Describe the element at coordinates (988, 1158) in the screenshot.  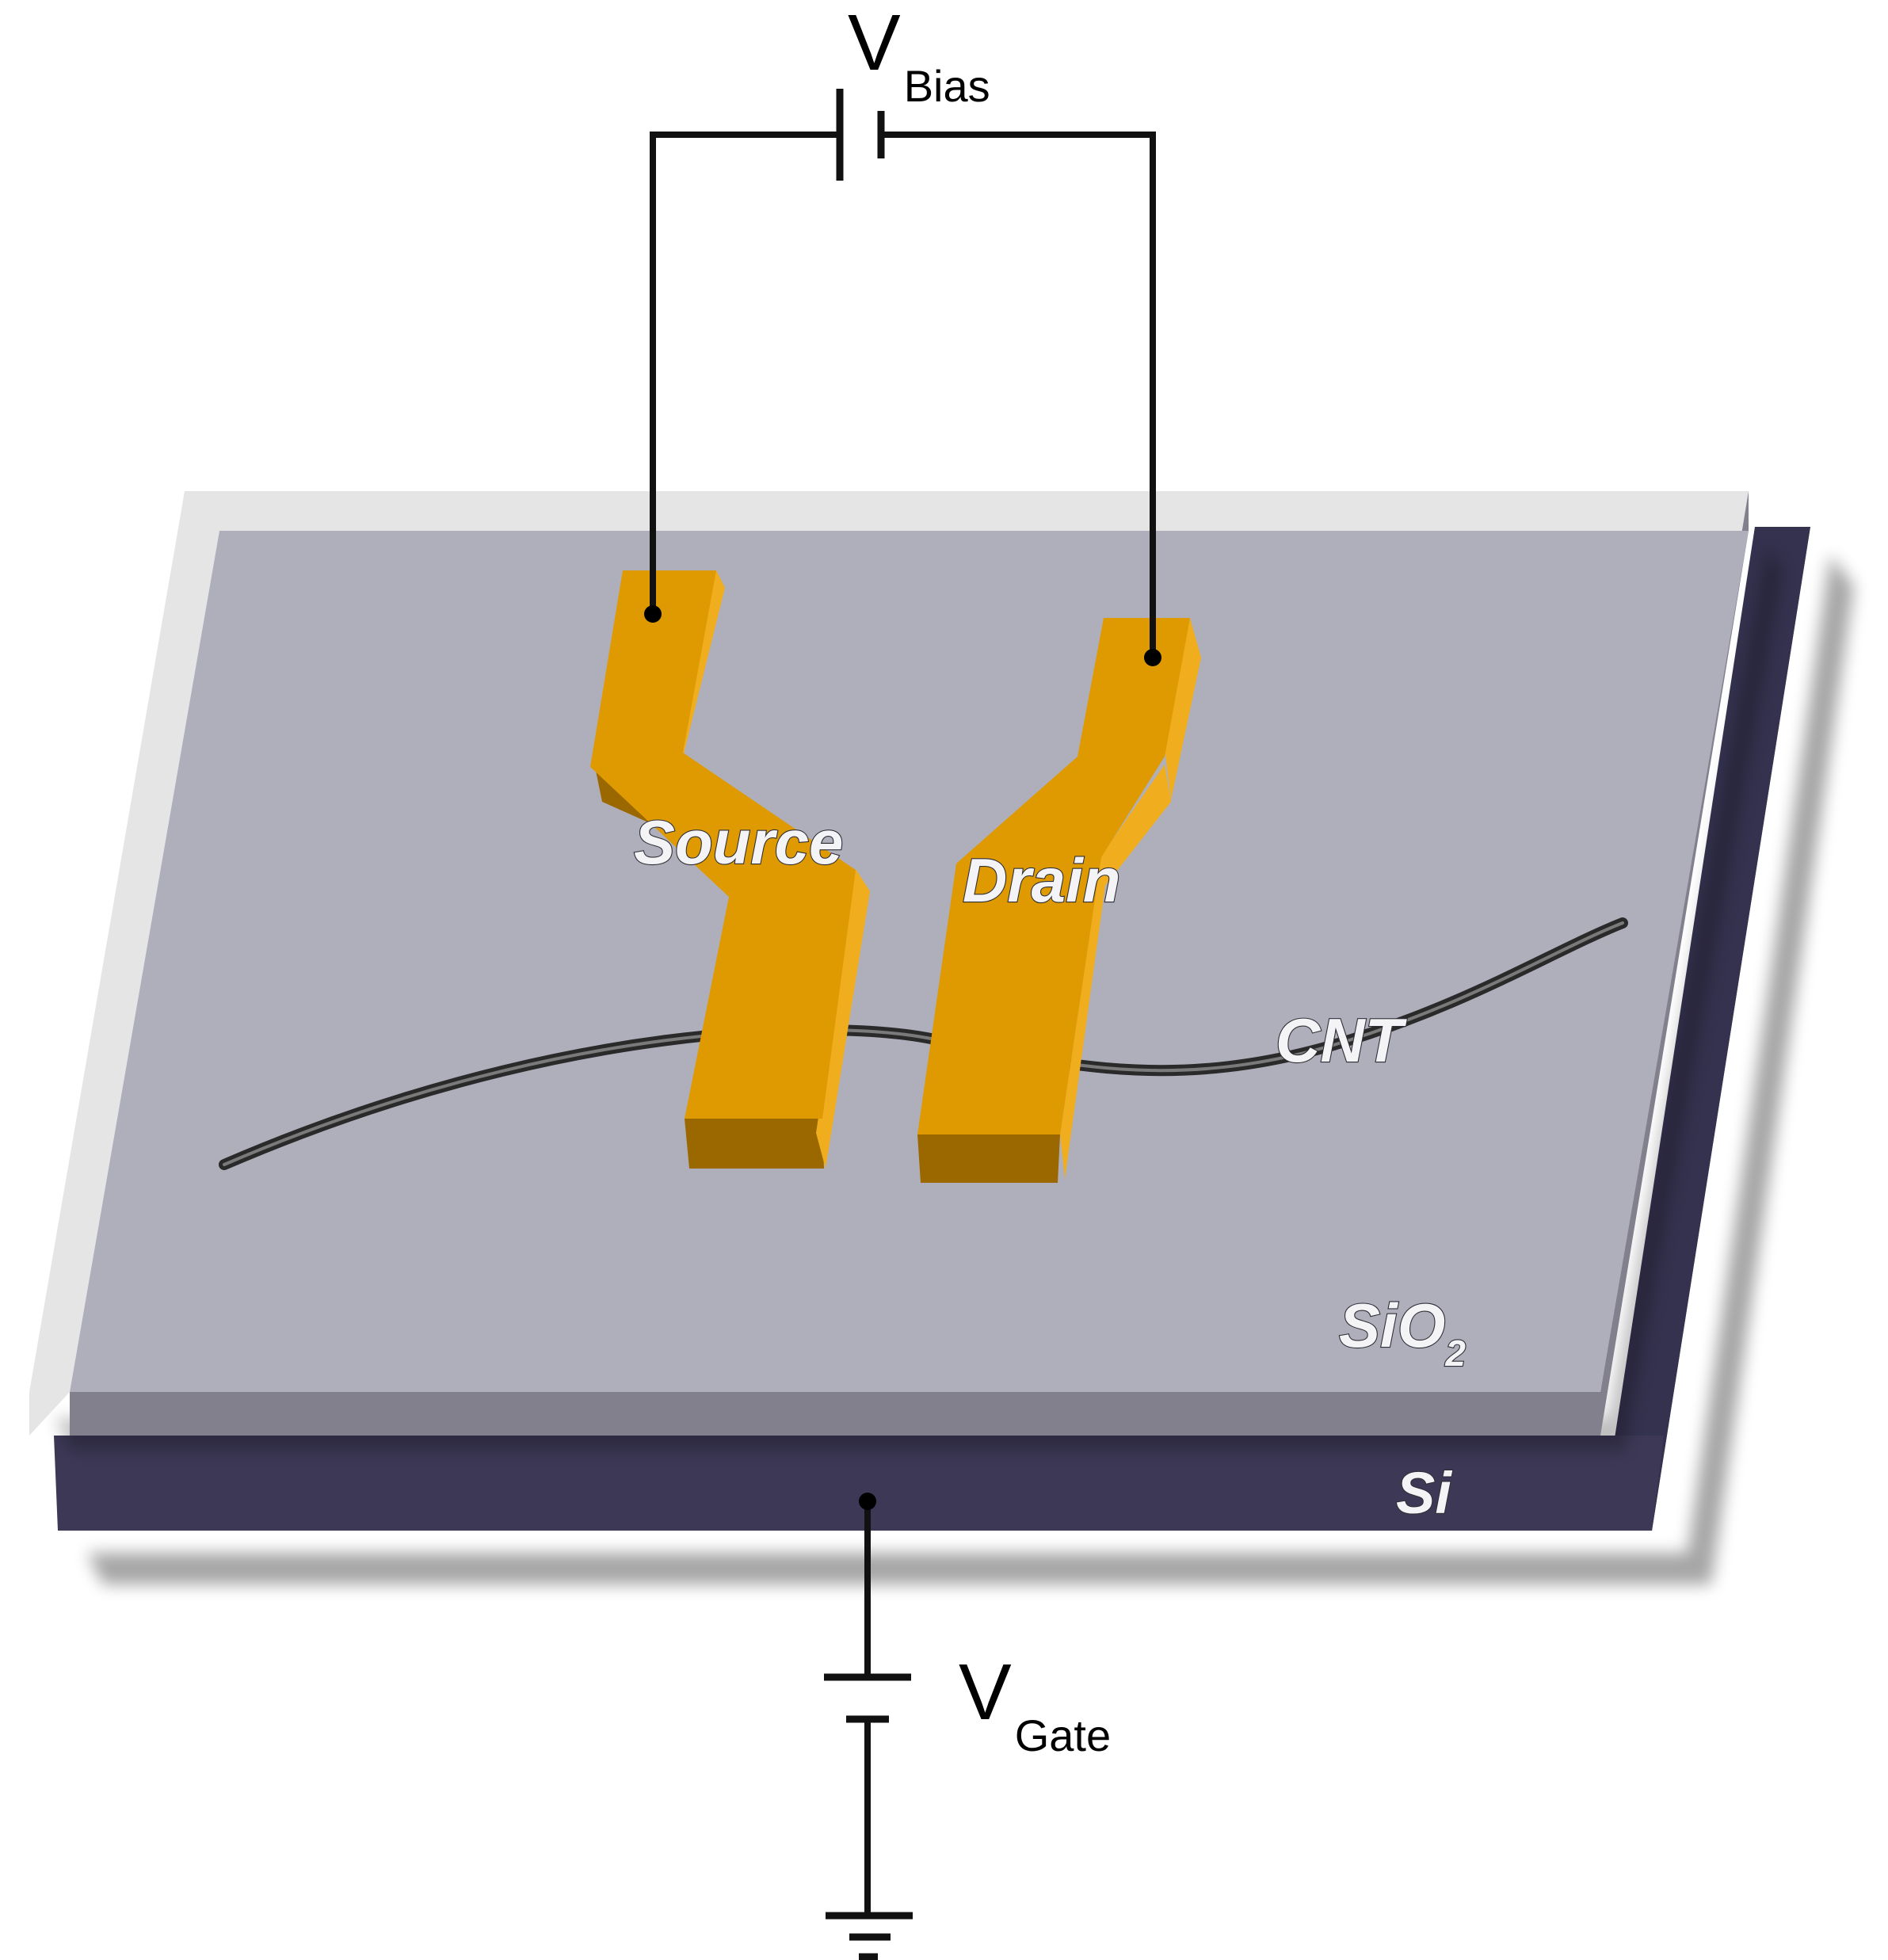
I see `drain-electrode-bottom-face` at that location.